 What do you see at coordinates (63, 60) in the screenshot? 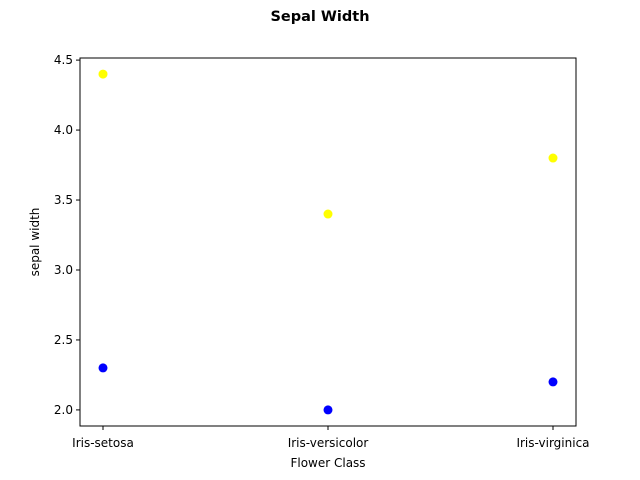
I see `y-tick-label: 4.5` at bounding box center [63, 60].